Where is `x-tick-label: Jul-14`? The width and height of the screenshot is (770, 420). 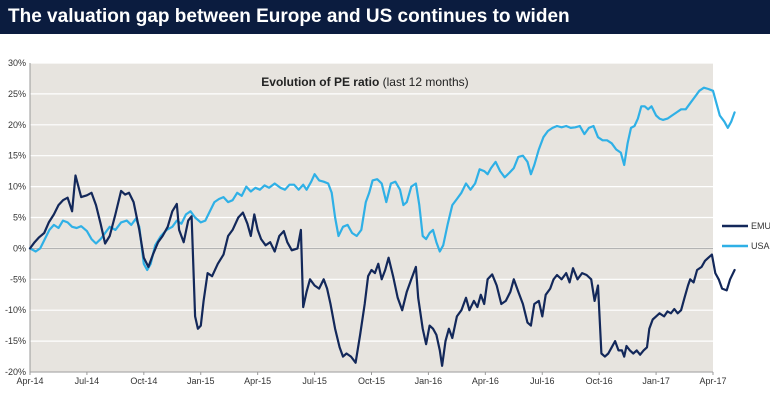 x-tick-label: Jul-14 is located at coordinates (87, 381).